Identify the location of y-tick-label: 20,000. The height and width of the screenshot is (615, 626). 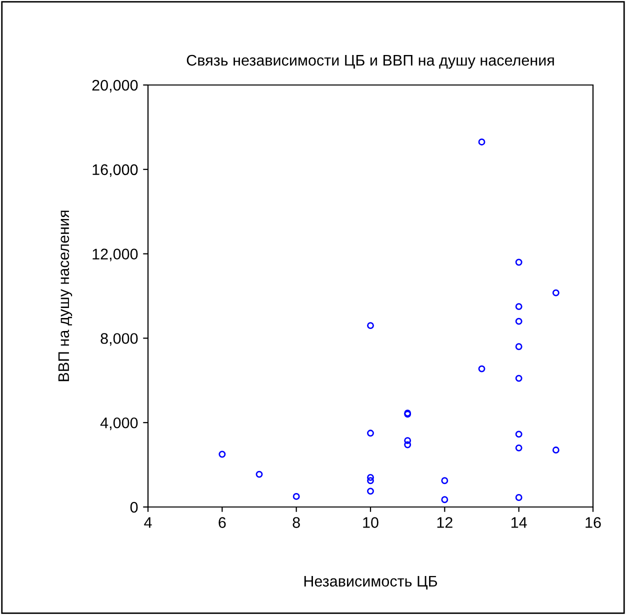
(115, 86).